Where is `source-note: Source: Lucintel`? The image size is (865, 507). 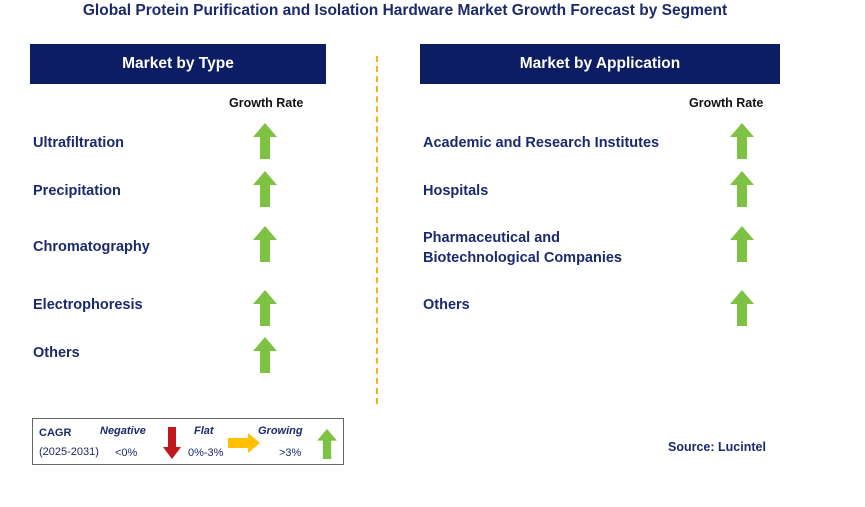 source-note: Source: Lucintel is located at coordinates (717, 447).